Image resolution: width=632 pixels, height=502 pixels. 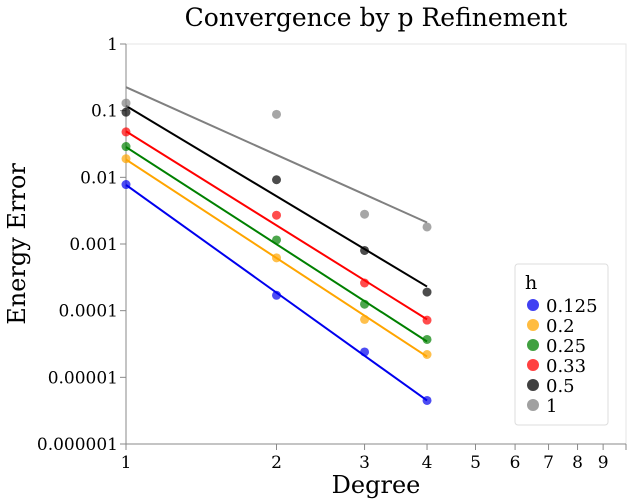 What do you see at coordinates (531, 283) in the screenshot?
I see `legend-title: h` at bounding box center [531, 283].